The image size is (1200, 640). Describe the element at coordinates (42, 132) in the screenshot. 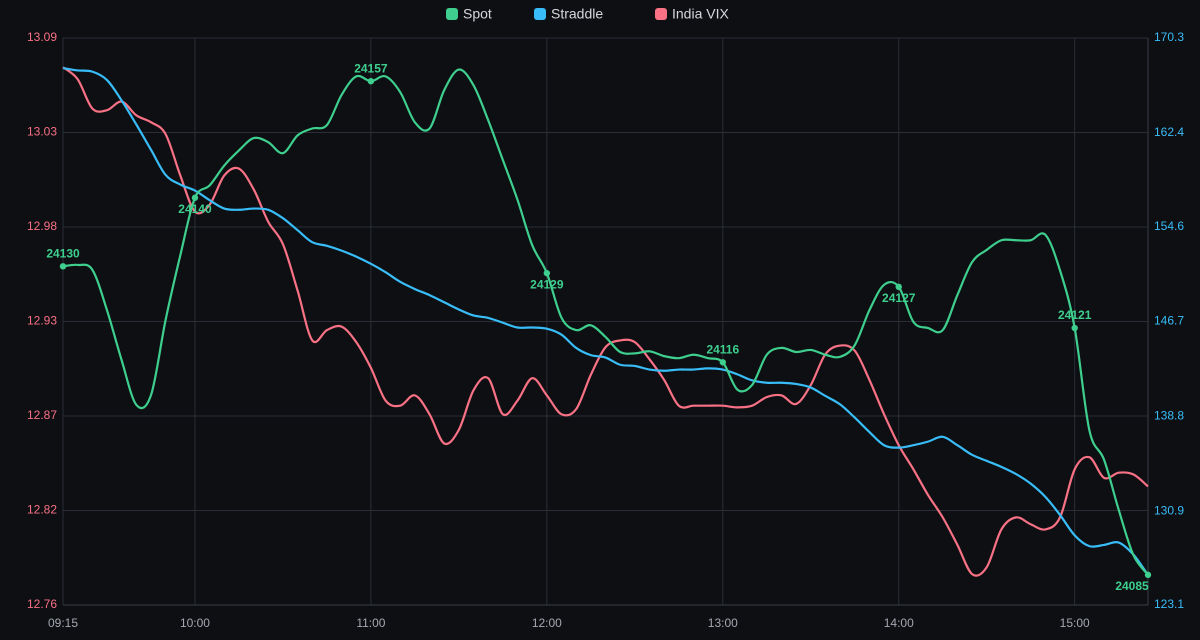

I see `y-tick-label: 13.03` at that location.